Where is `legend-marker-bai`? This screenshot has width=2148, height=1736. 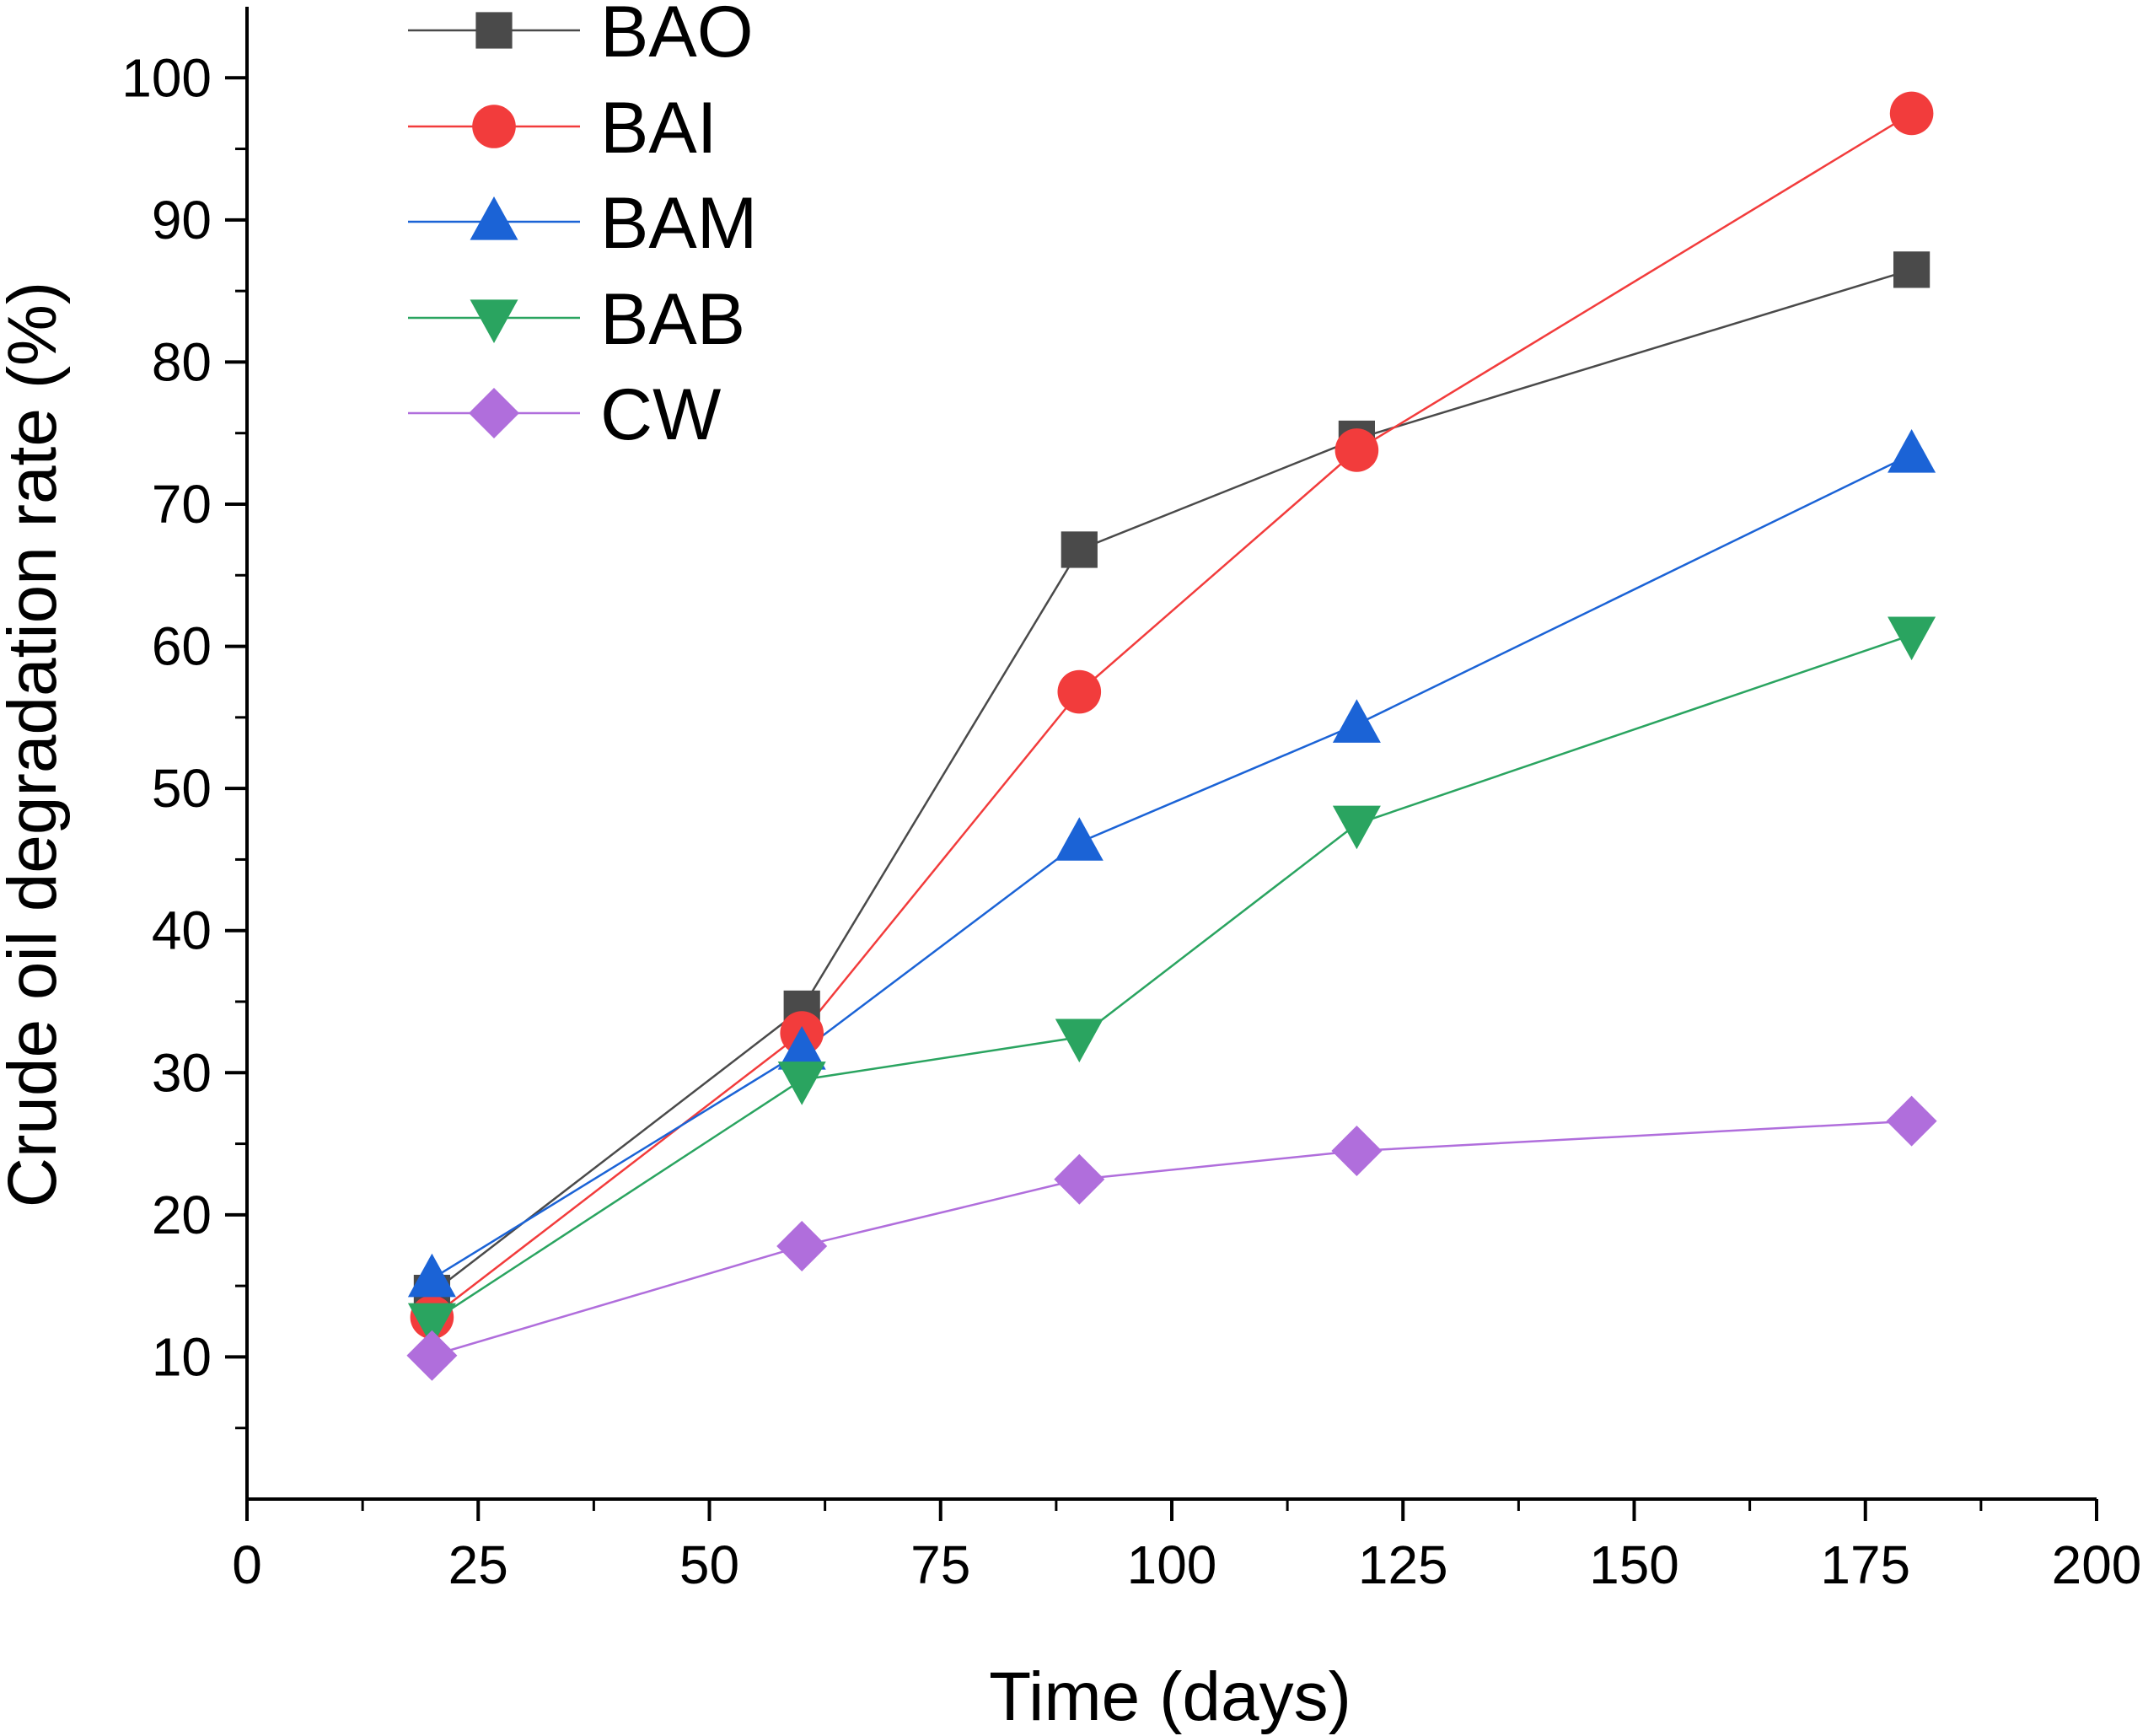 legend-marker-bai is located at coordinates (494, 126).